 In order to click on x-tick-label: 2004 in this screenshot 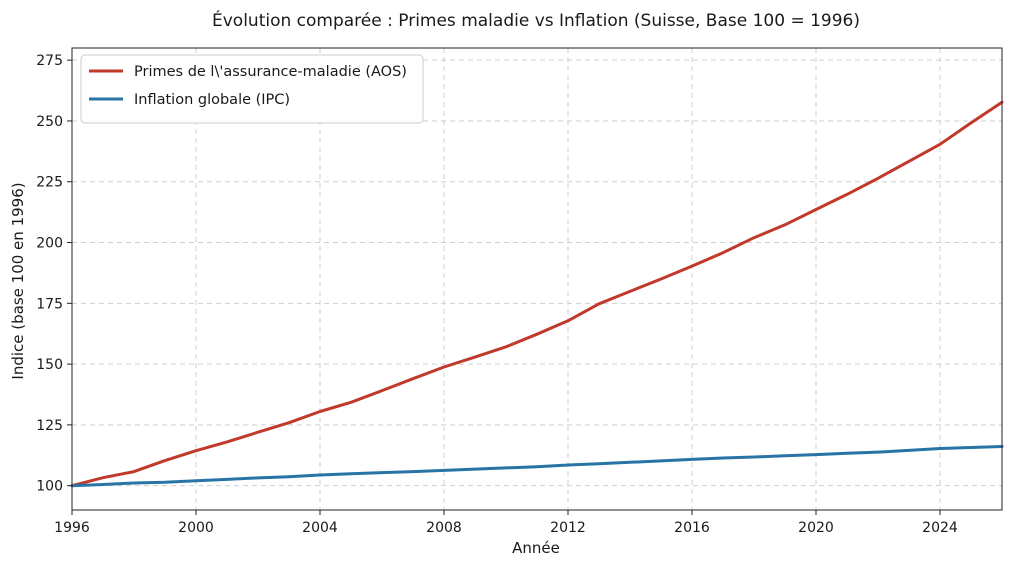, I will do `click(320, 528)`.